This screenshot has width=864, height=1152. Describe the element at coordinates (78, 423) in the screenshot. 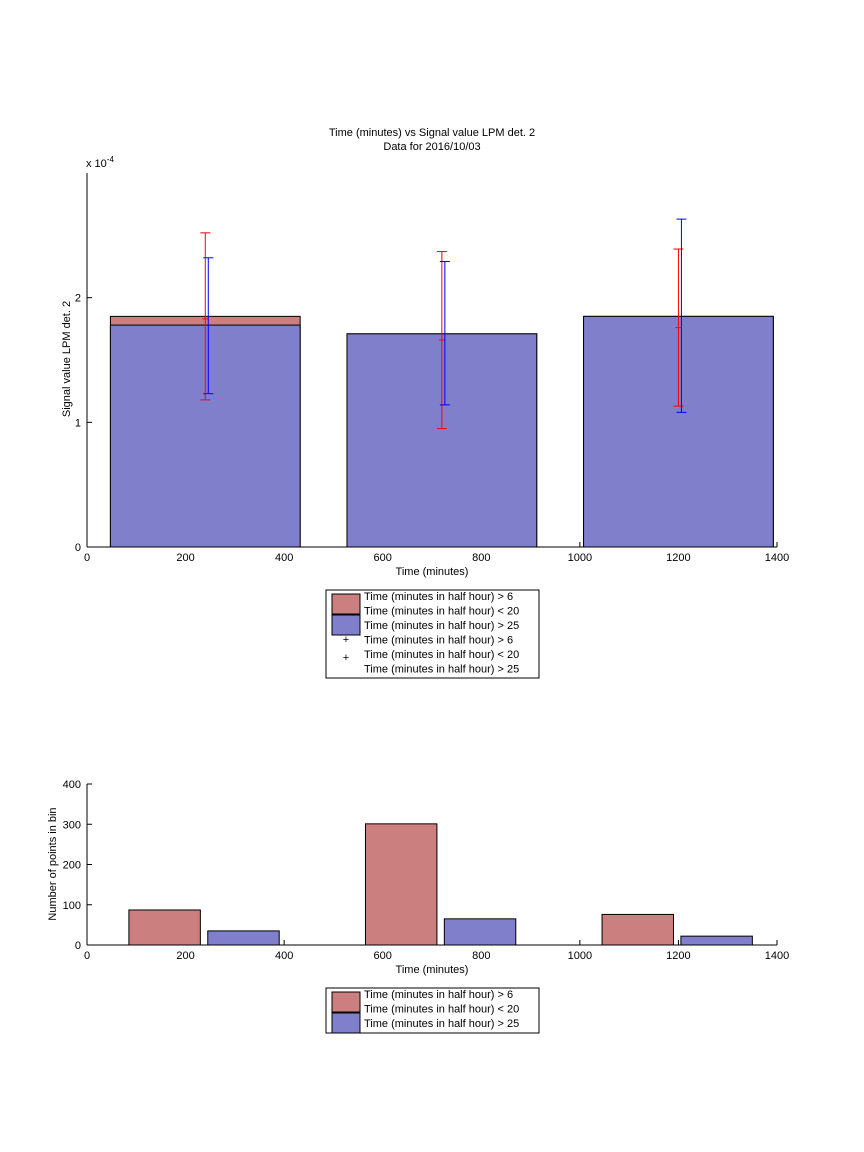

I see `y-tick-label: 1` at that location.